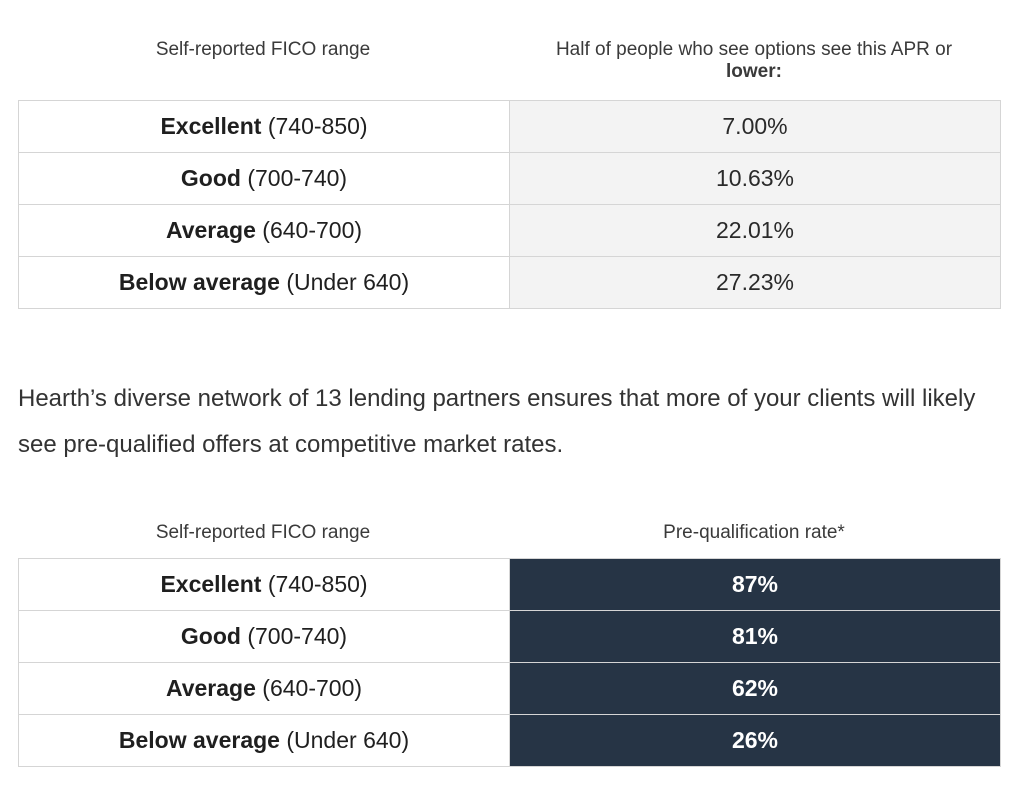 This screenshot has width=1024, height=788. I want to click on prequal-rate-value: 26%, so click(755, 740).